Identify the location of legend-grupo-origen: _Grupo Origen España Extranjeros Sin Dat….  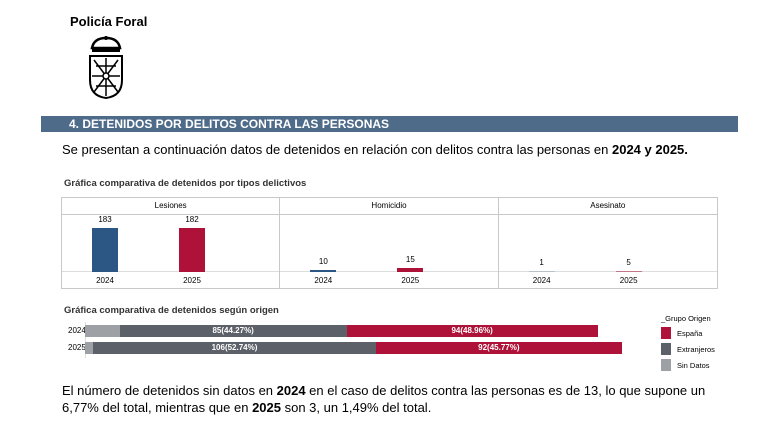
(688, 342).